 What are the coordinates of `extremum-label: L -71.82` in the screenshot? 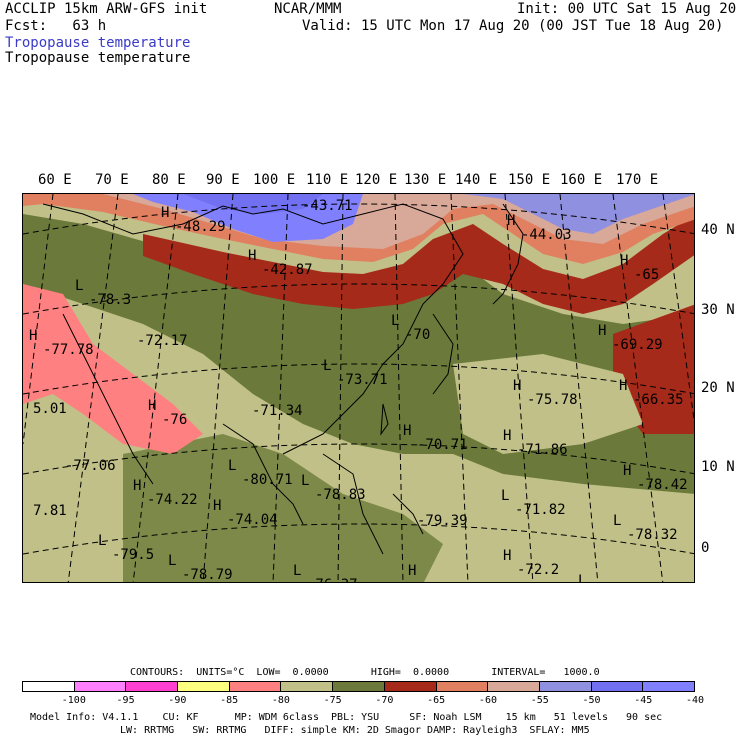 It's located at (533, 503).